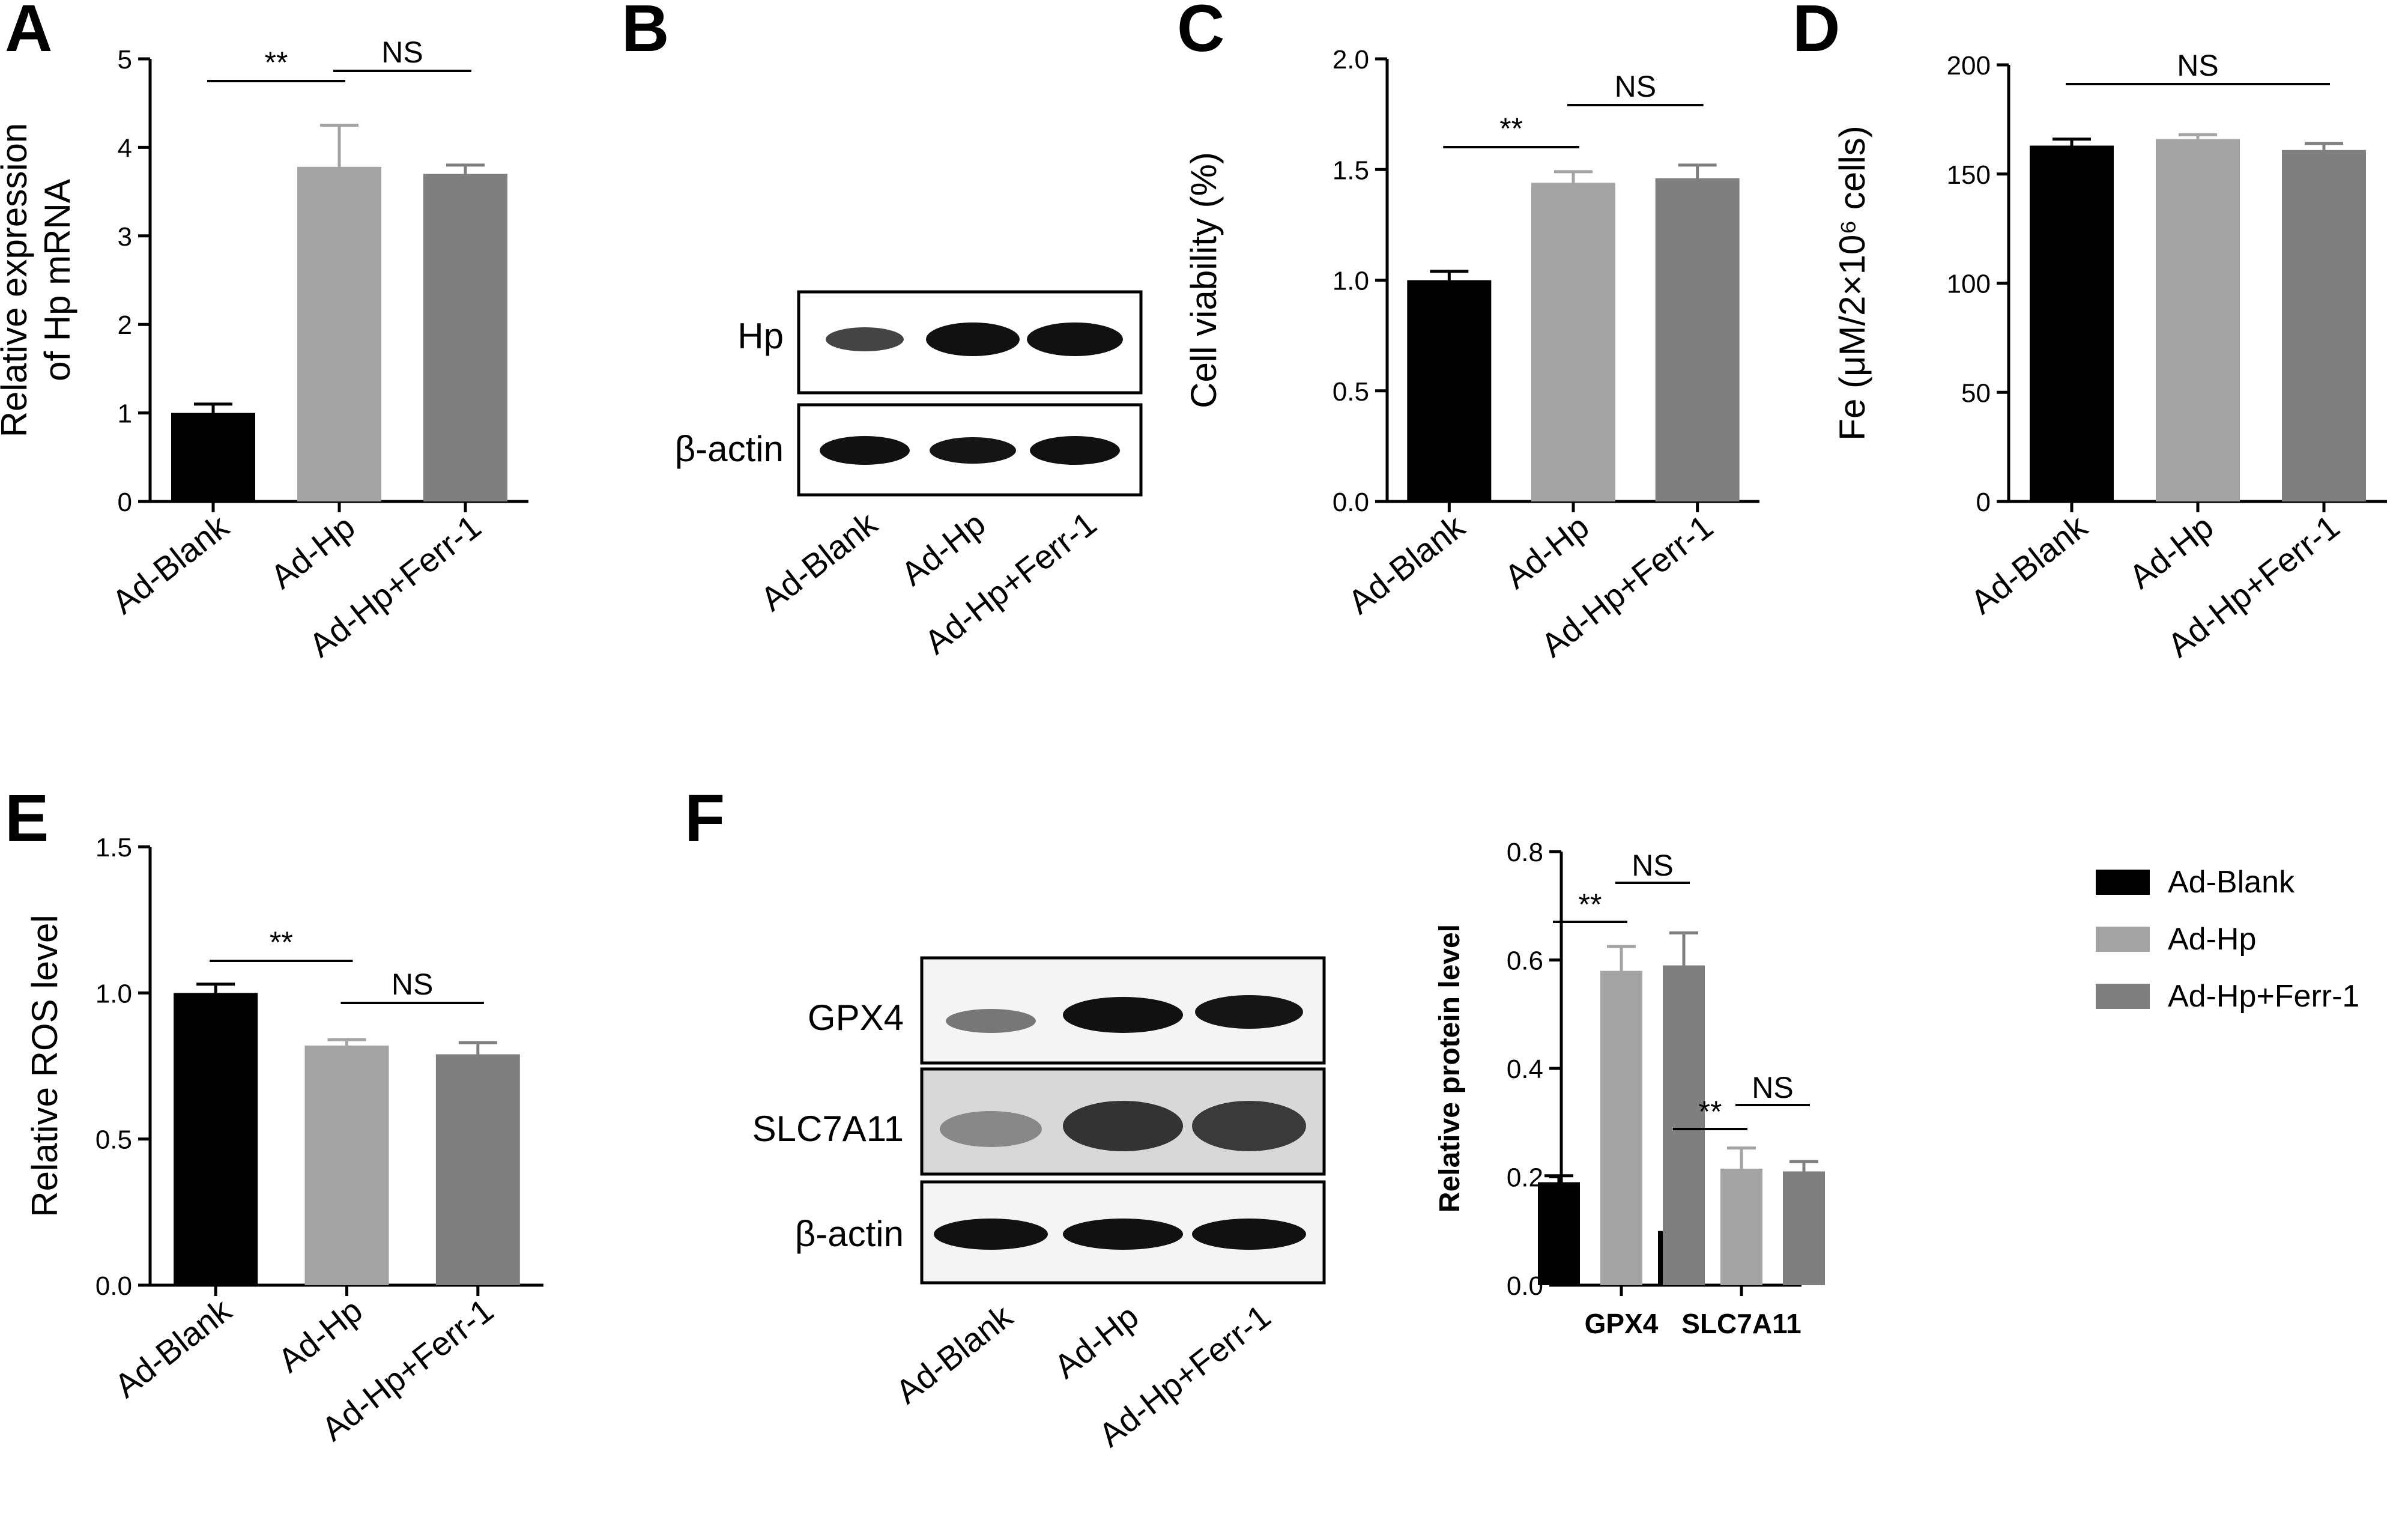 The width and height of the screenshot is (2408, 1517). I want to click on panel-label-b: B, so click(645, 32).